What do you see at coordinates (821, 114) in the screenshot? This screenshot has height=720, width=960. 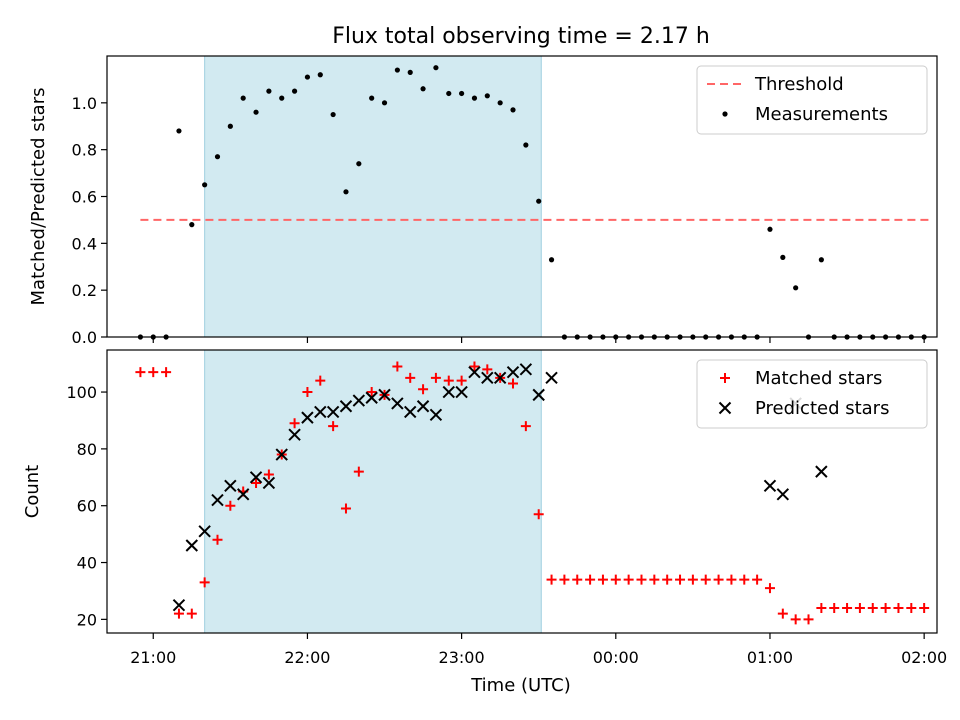 I see `legend-label: Measurements` at bounding box center [821, 114].